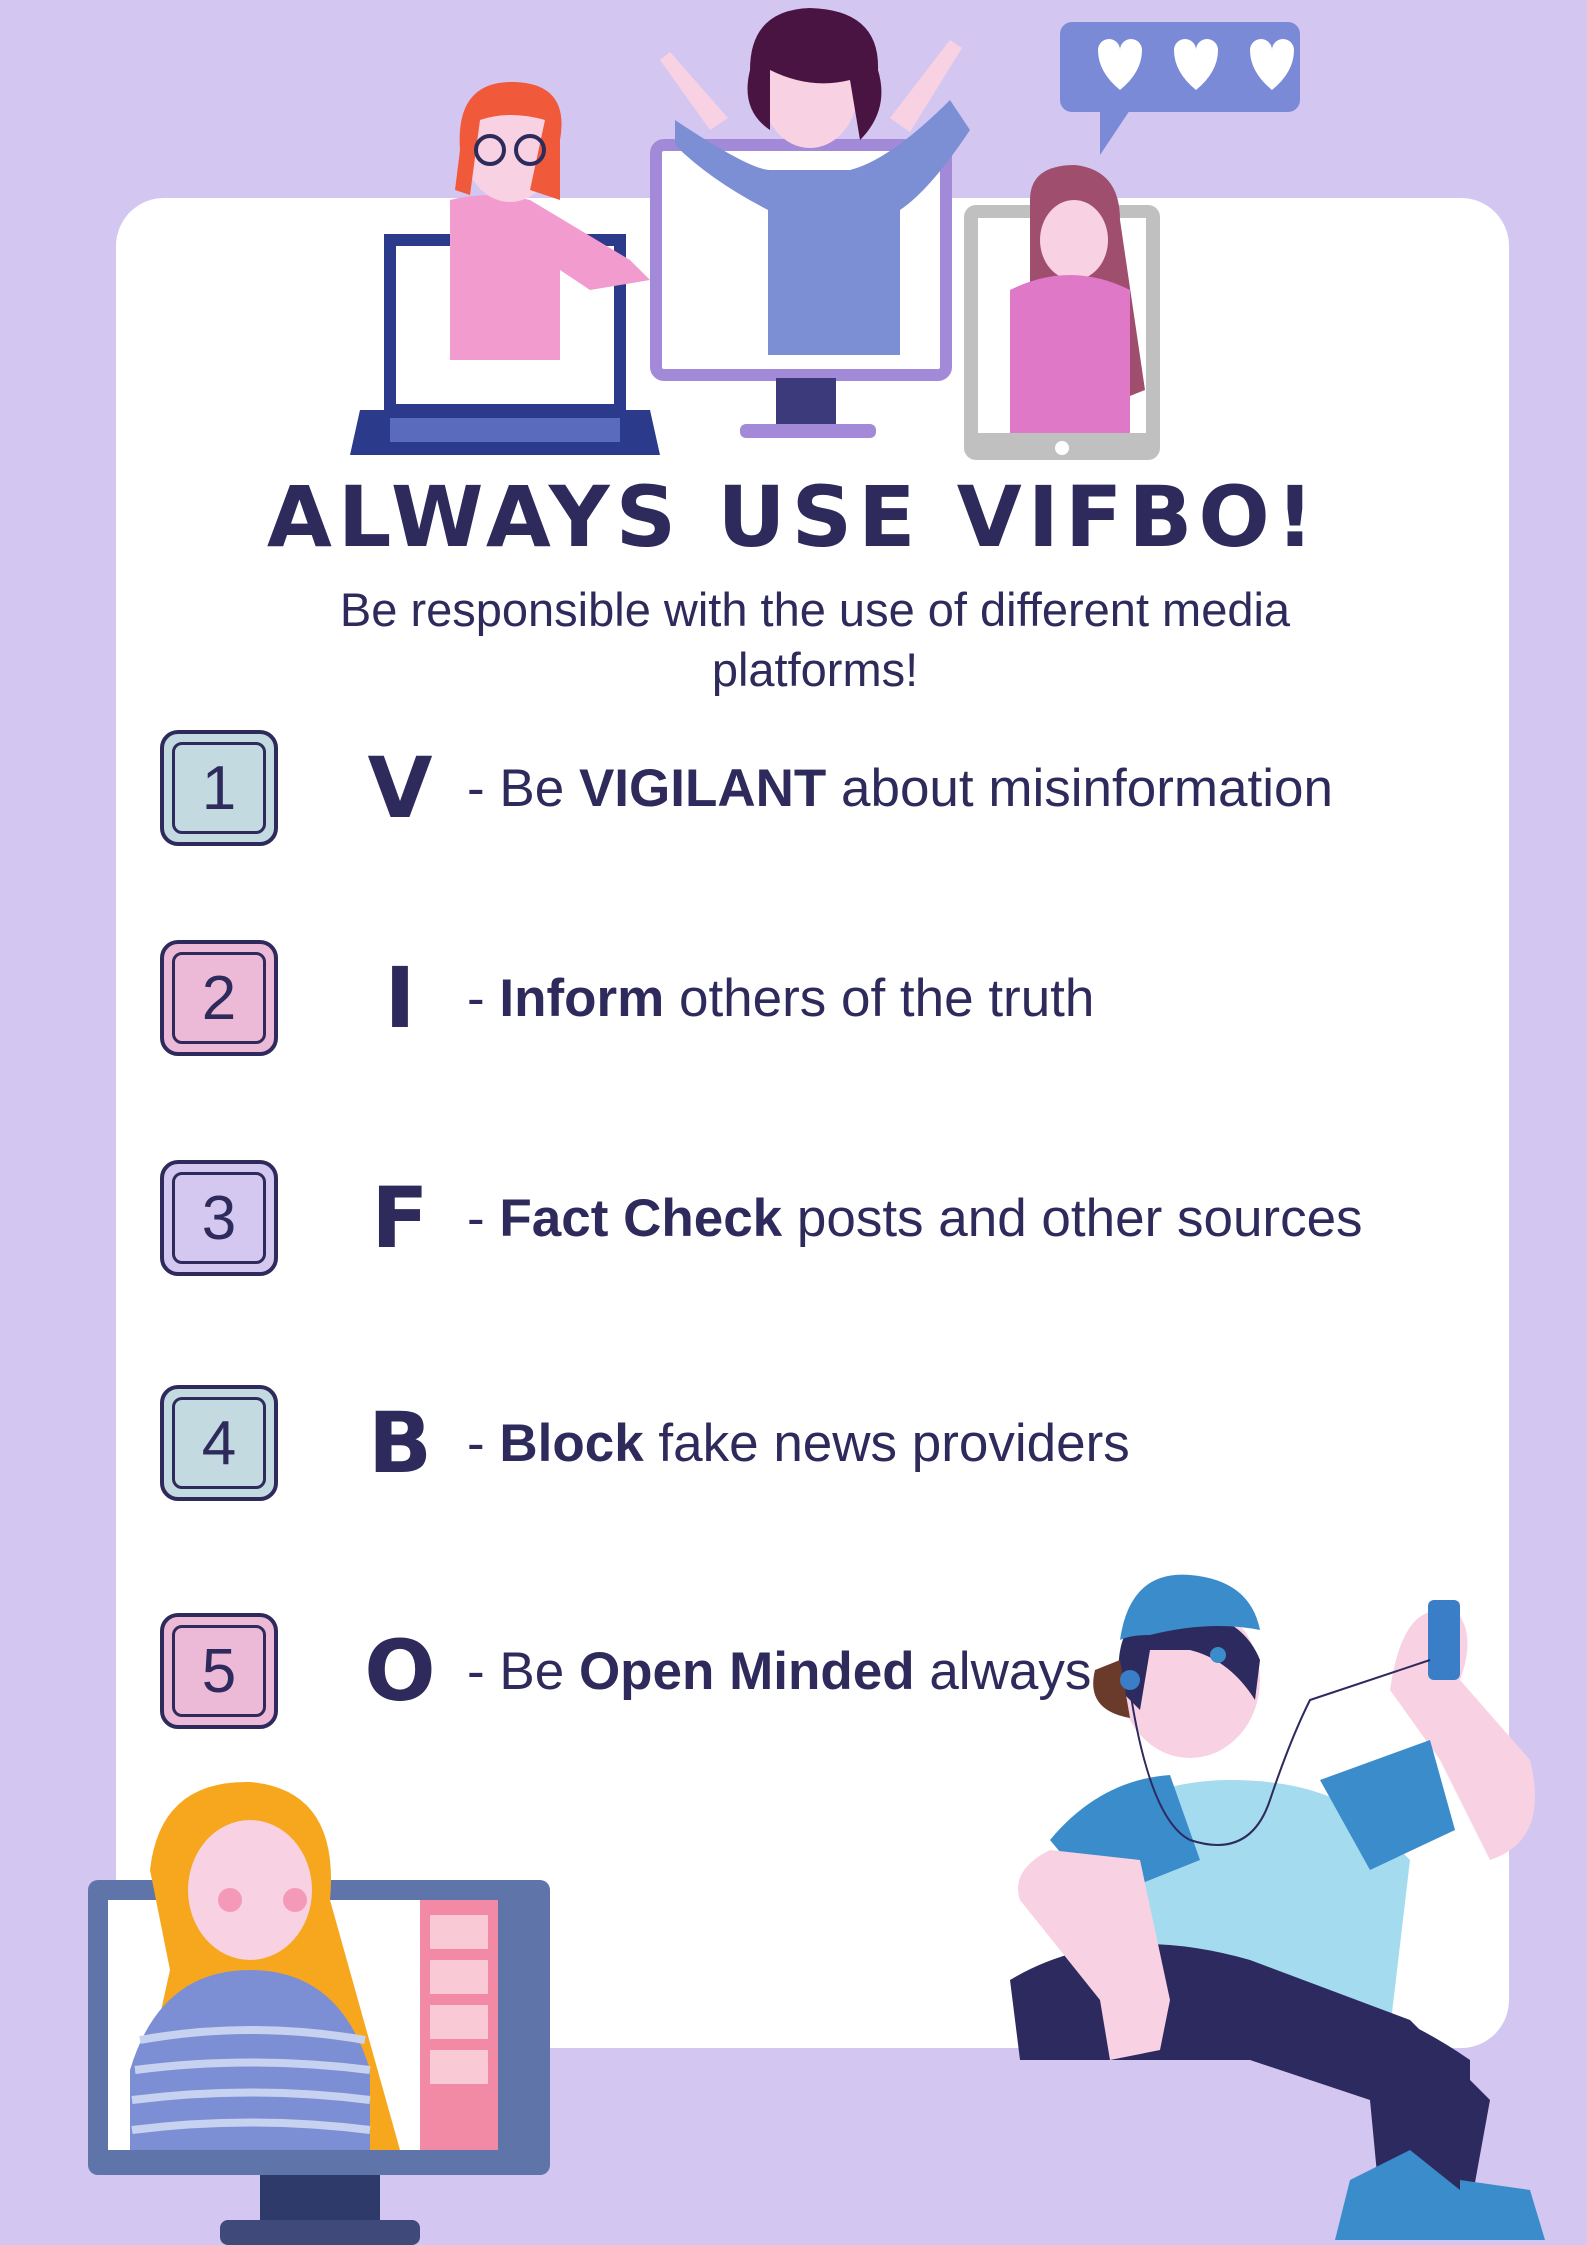 The image size is (1587, 2245). Describe the element at coordinates (400, 1671) in the screenshot. I see `acronym-letter: O` at that location.